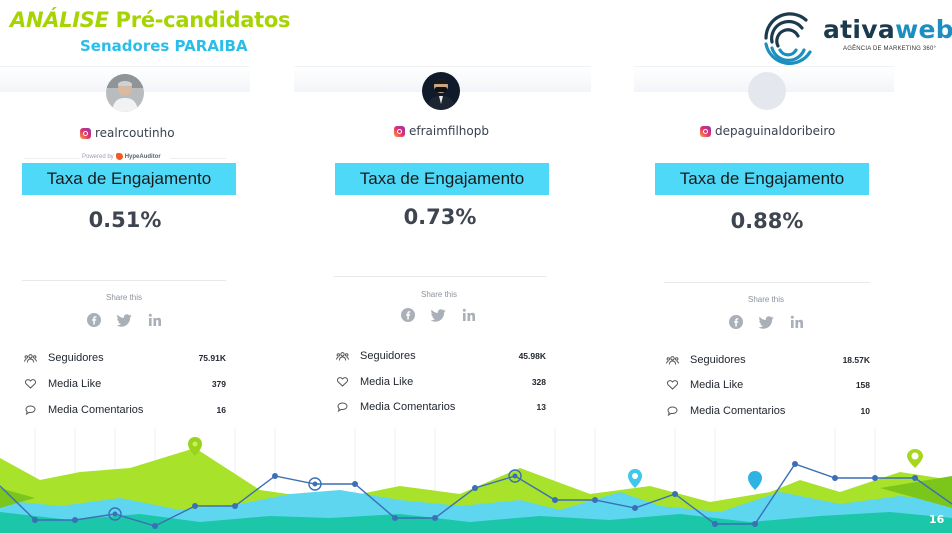  What do you see at coordinates (538, 382) in the screenshot?
I see `stat-value: 328` at bounding box center [538, 382].